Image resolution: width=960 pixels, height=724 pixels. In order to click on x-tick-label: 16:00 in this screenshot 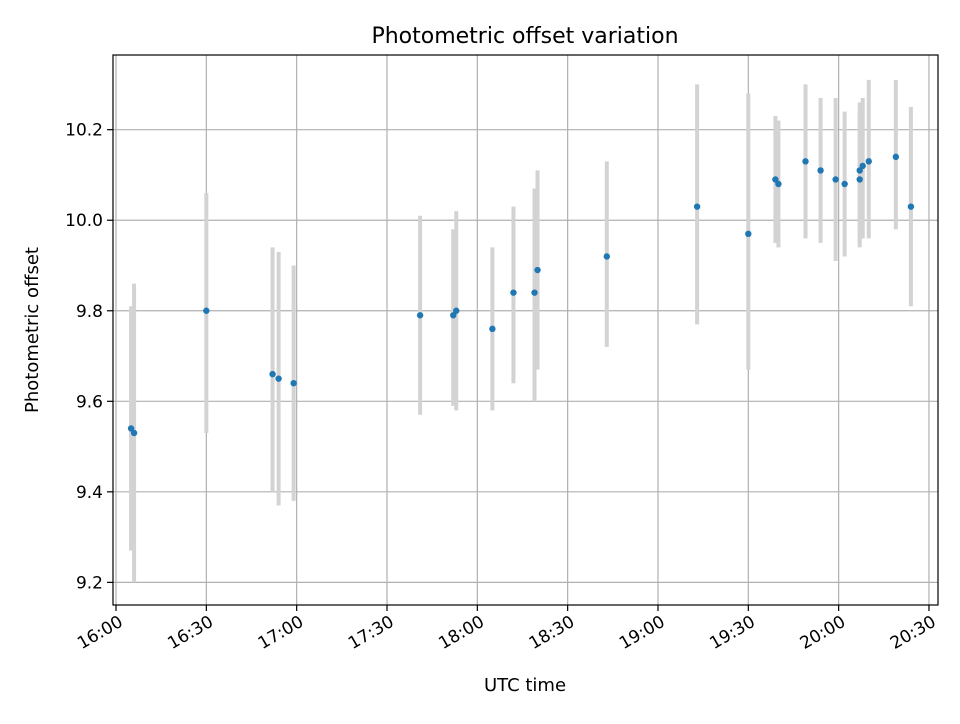, I will do `click(100, 633)`.